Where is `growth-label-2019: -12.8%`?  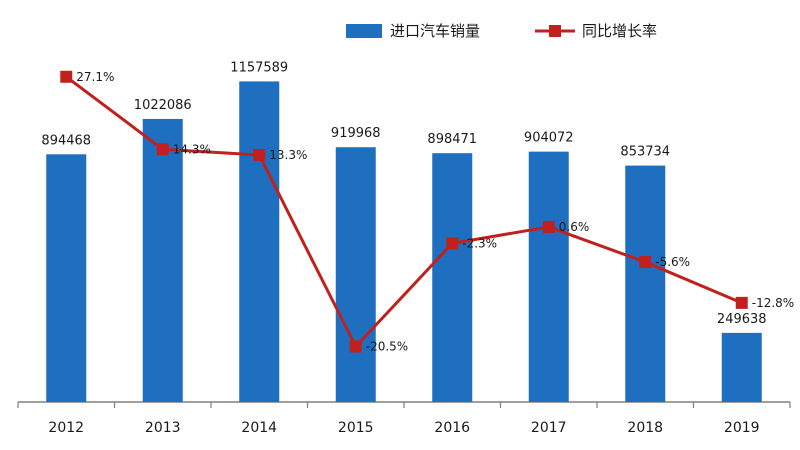
growth-label-2019: -12.8% is located at coordinates (773, 303).